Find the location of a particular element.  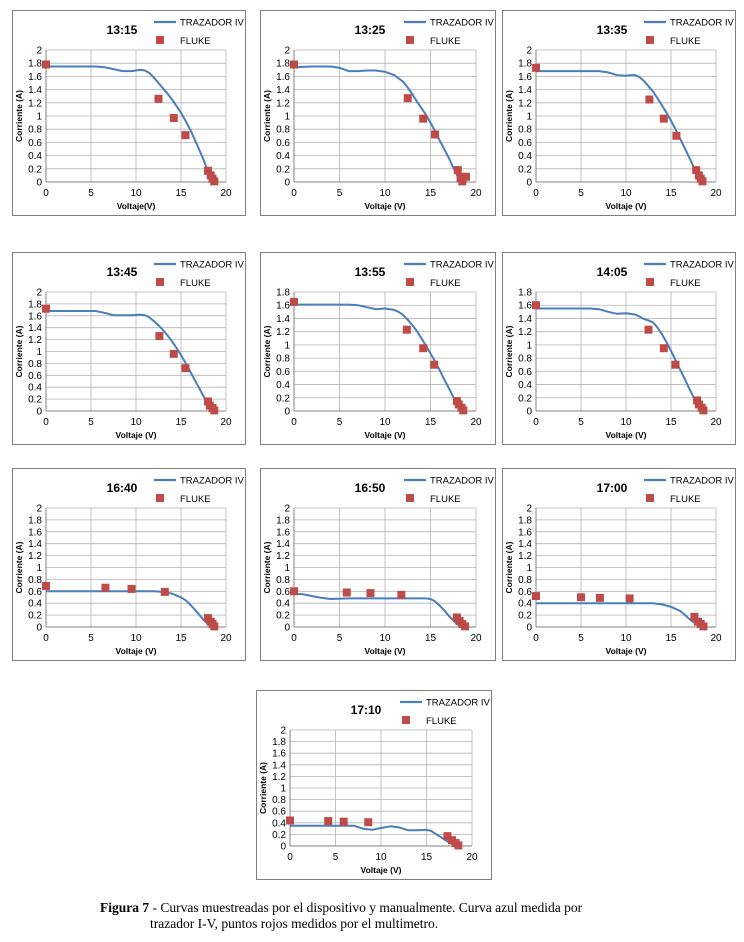

chart-title: 13:35 is located at coordinates (612, 30).